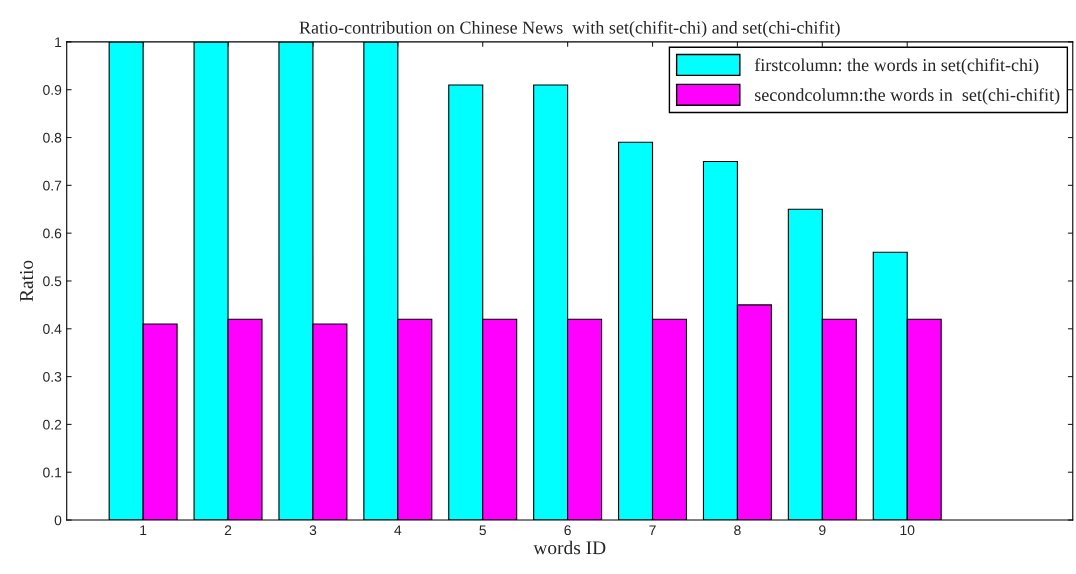 The image size is (1076, 574). Describe the element at coordinates (52, 376) in the screenshot. I see `y-tick-label: 0.3` at that location.